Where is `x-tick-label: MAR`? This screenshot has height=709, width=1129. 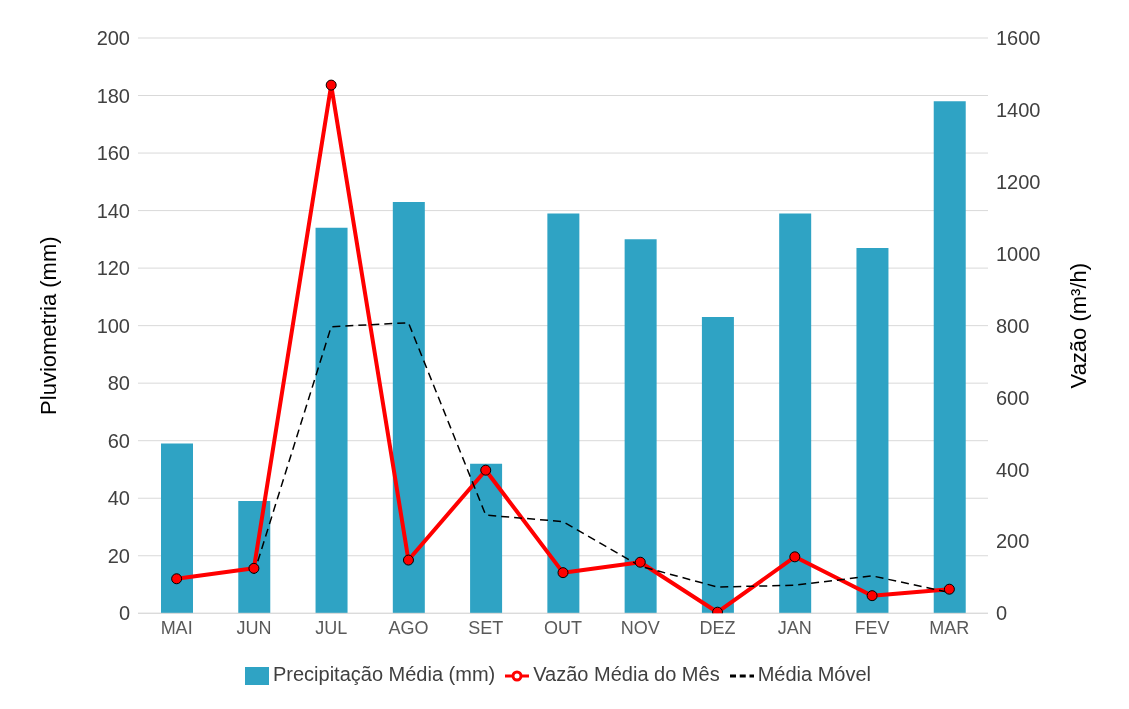
x-tick-label: MAR is located at coordinates (949, 628).